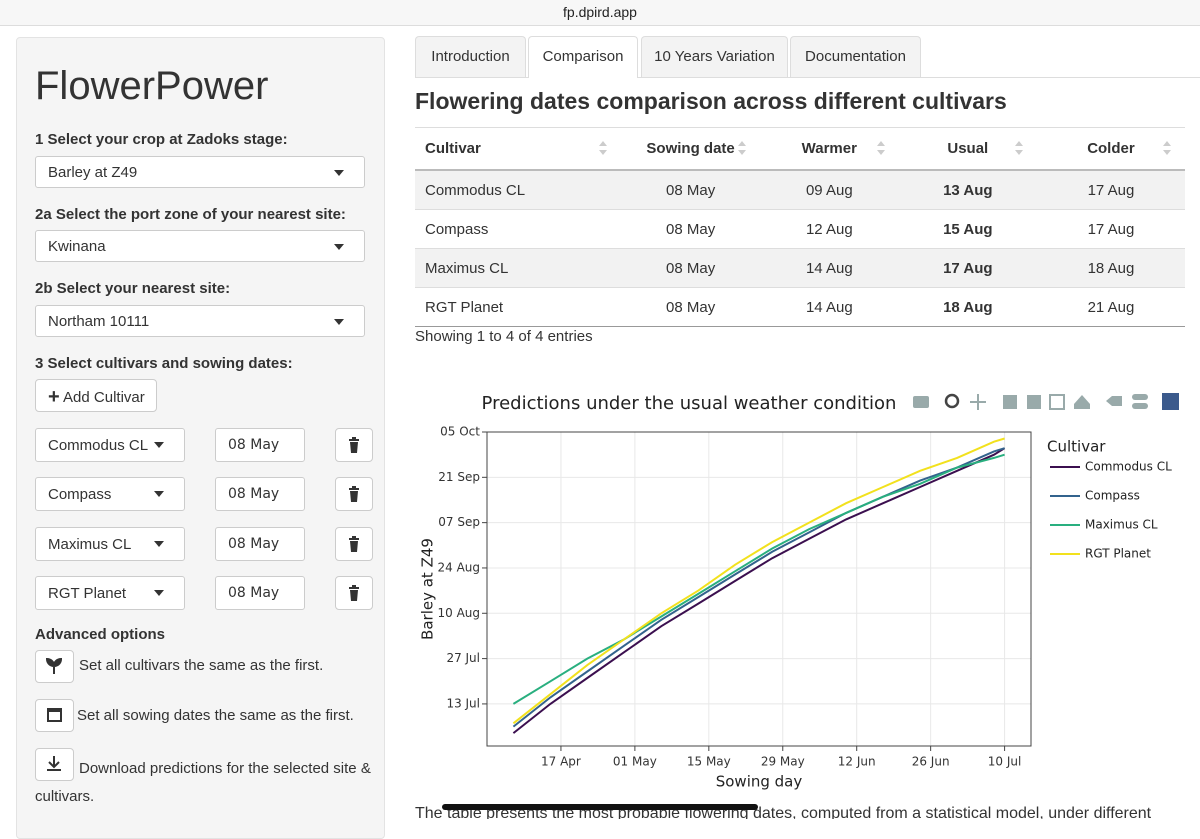 This screenshot has width=1200, height=839. I want to click on zoom-in-icon, so click(1010, 402).